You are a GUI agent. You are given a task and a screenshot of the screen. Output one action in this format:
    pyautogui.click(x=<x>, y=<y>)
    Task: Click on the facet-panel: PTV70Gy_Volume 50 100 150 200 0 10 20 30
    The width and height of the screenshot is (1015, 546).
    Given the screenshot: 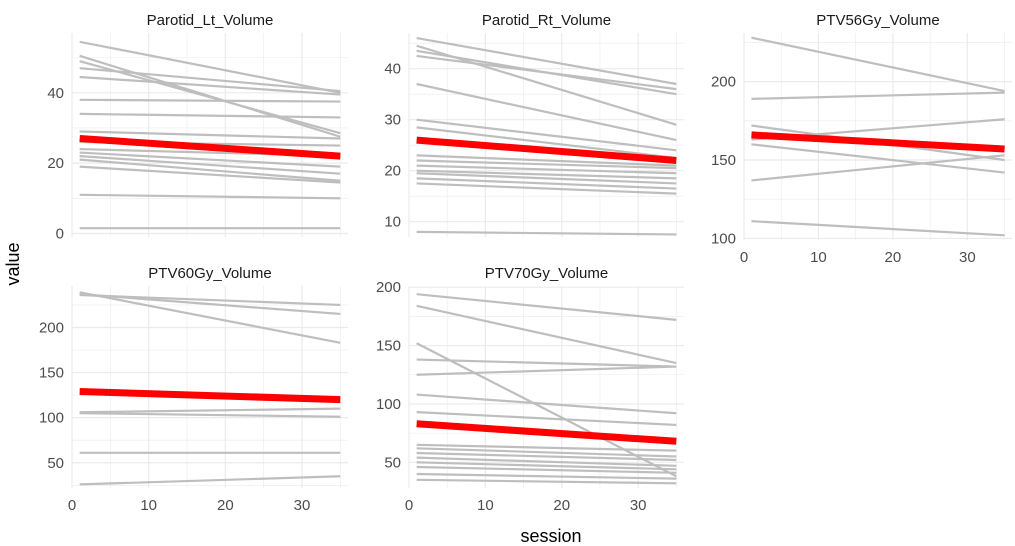 What is the action you would take?
    pyautogui.click(x=530, y=389)
    